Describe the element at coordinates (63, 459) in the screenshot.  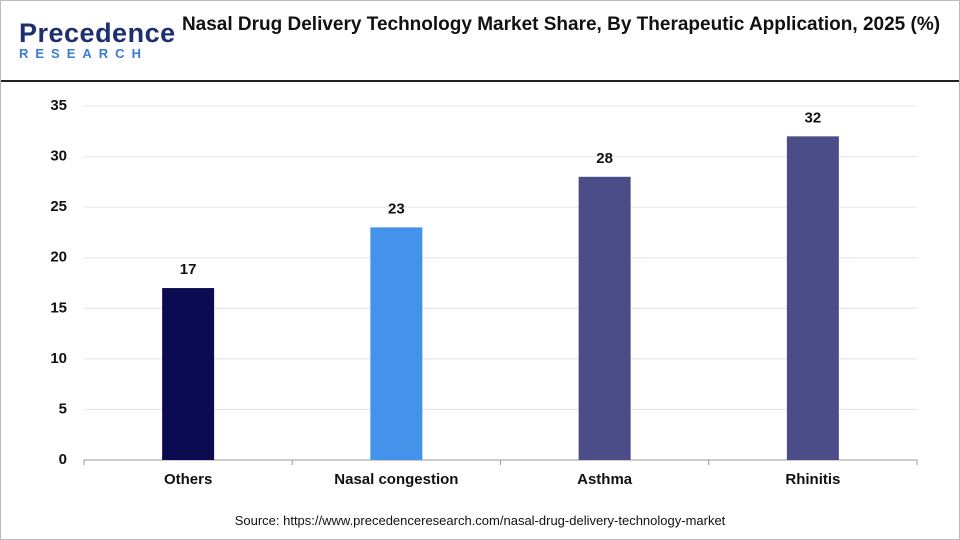
I see `y-tick-label: 0` at that location.